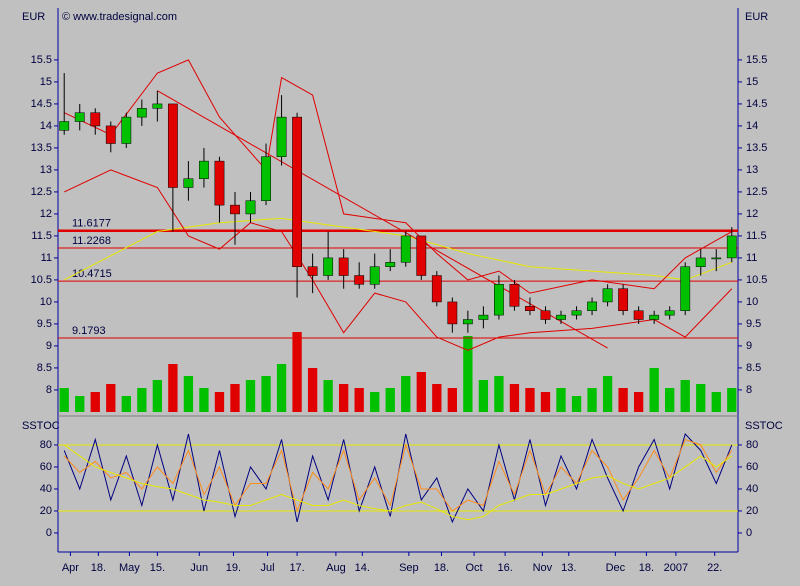 The height and width of the screenshot is (586, 800). Describe the element at coordinates (752, 170) in the screenshot. I see `y-tick-label: 13` at that location.